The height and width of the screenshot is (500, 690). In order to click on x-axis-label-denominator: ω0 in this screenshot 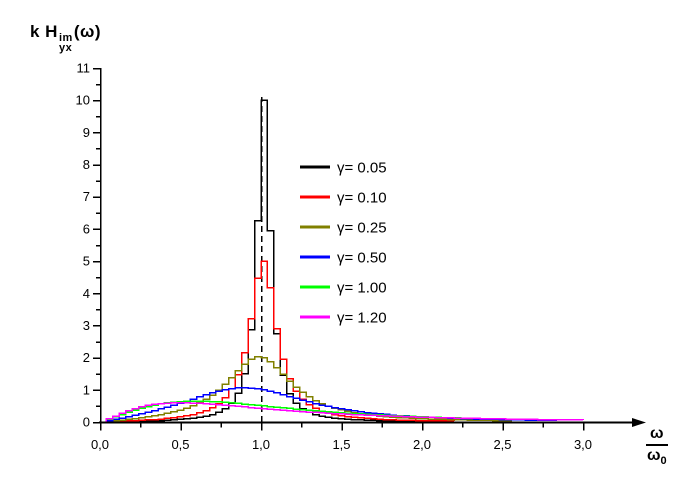, I will do `click(656, 457)`.